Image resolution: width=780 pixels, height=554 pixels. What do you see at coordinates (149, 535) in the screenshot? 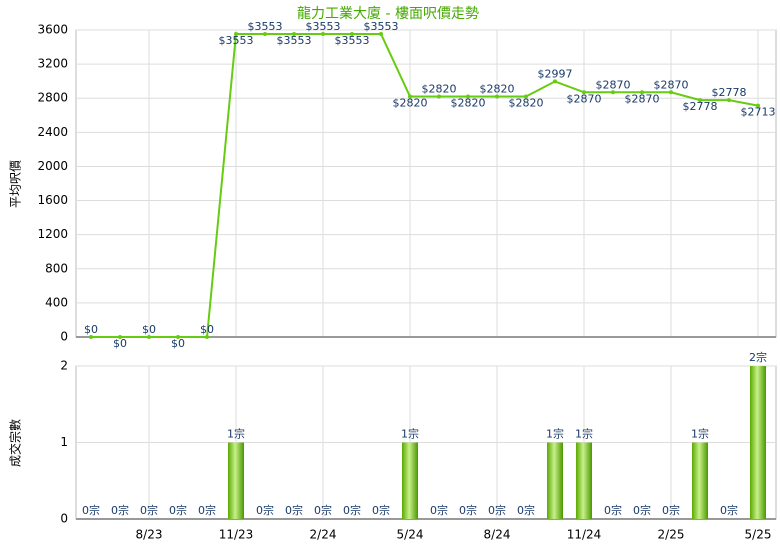
I see `x-tick-label: 8/23` at bounding box center [149, 535].